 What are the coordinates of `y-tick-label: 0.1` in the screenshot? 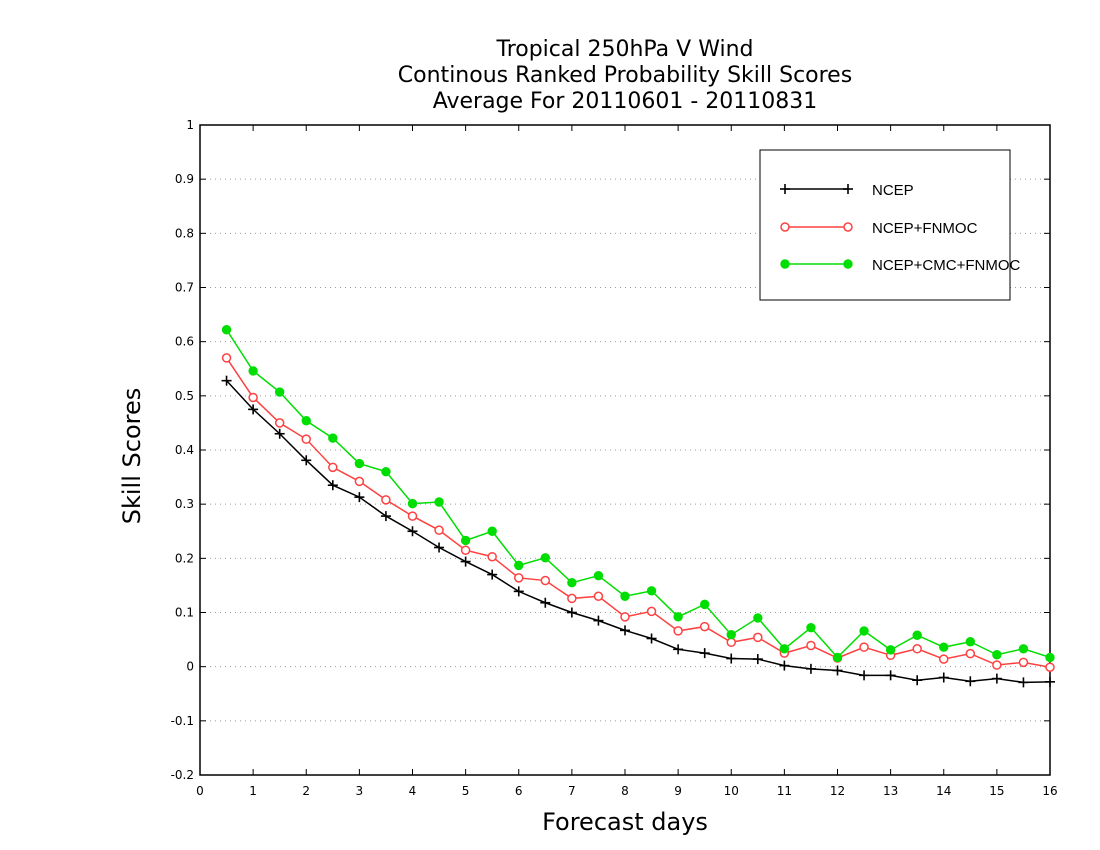 It's located at (184, 613).